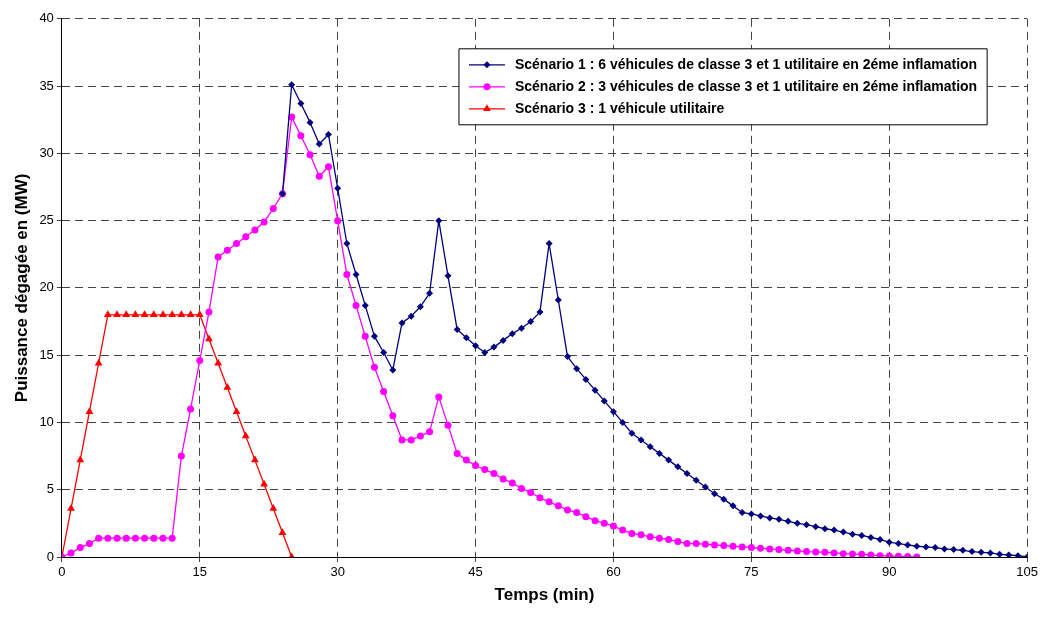  I want to click on x-tick-label: 15, so click(199, 572).